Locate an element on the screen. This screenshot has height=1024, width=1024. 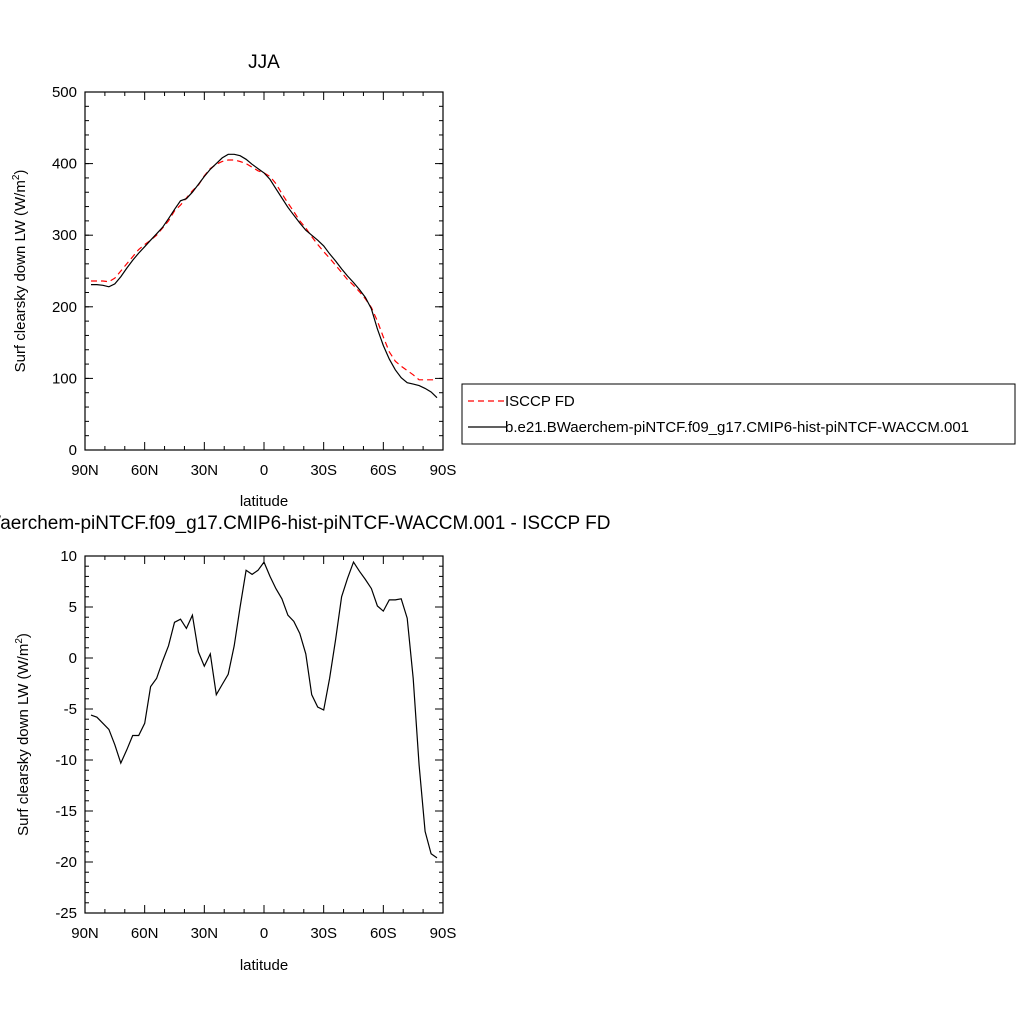
y-tick-label: 5 is located at coordinates (73, 607).